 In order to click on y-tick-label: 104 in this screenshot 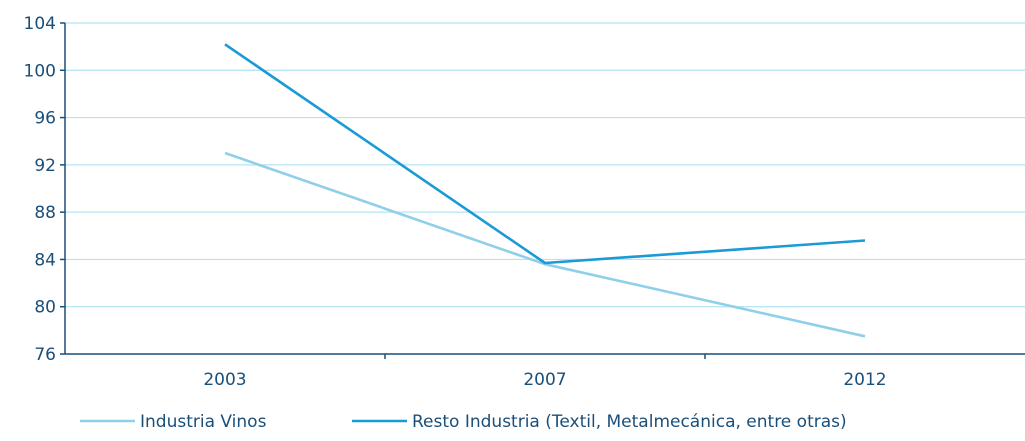, I will do `click(40, 24)`.